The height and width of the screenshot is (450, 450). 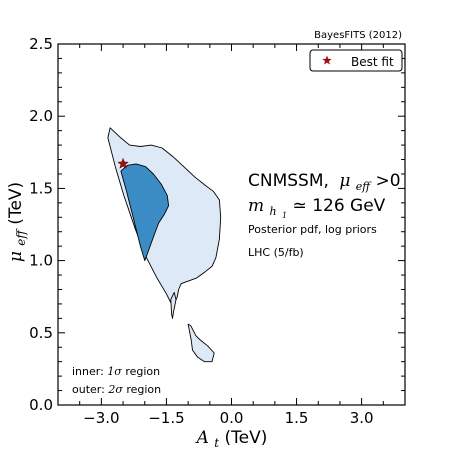 What do you see at coordinates (372, 62) in the screenshot?
I see `legend-label: Best fit` at bounding box center [372, 62].